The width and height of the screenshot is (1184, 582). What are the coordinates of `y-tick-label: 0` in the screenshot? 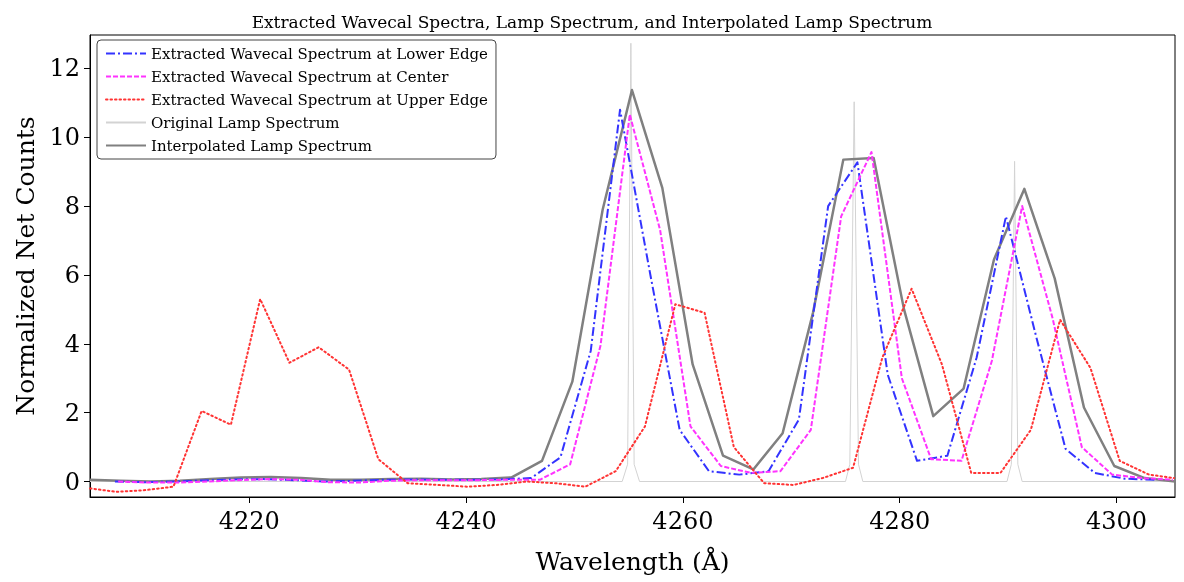 It's located at (72, 481).